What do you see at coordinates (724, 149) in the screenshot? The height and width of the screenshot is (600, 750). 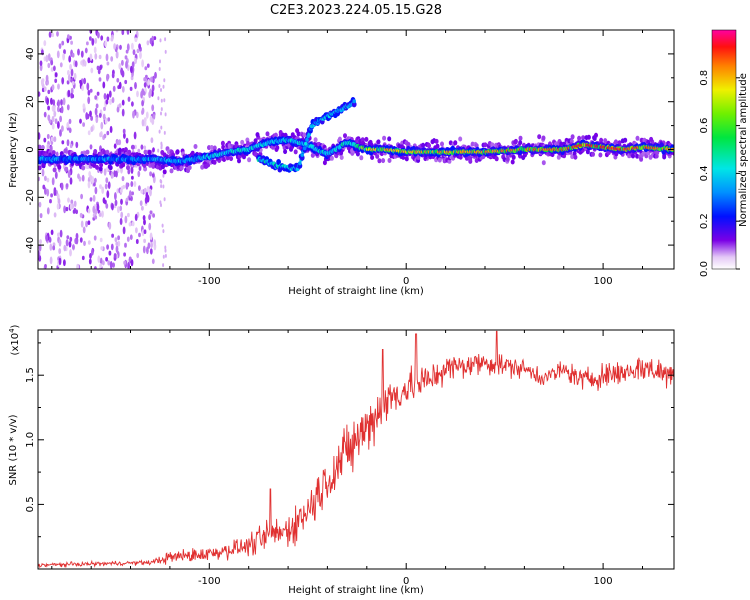 I see `colorbar-gradient` at bounding box center [724, 149].